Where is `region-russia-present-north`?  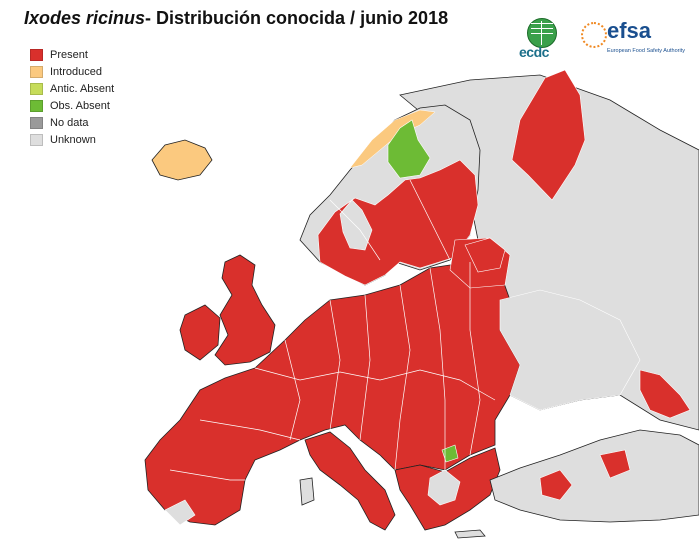
region-russia-present-north is located at coordinates (548, 135).